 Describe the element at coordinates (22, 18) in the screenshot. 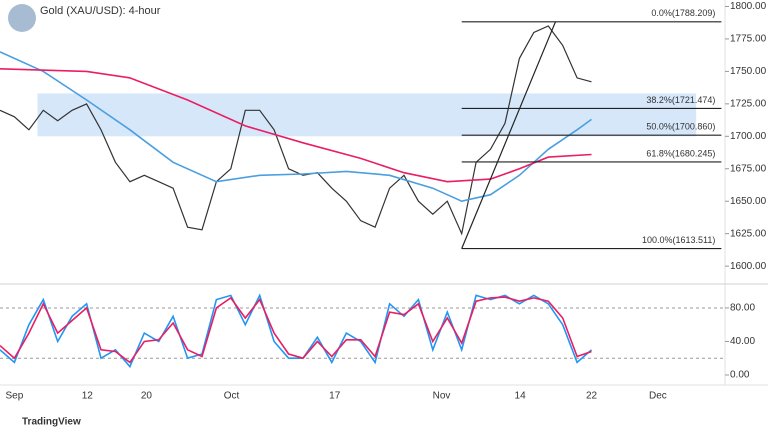

I see `logo` at that location.